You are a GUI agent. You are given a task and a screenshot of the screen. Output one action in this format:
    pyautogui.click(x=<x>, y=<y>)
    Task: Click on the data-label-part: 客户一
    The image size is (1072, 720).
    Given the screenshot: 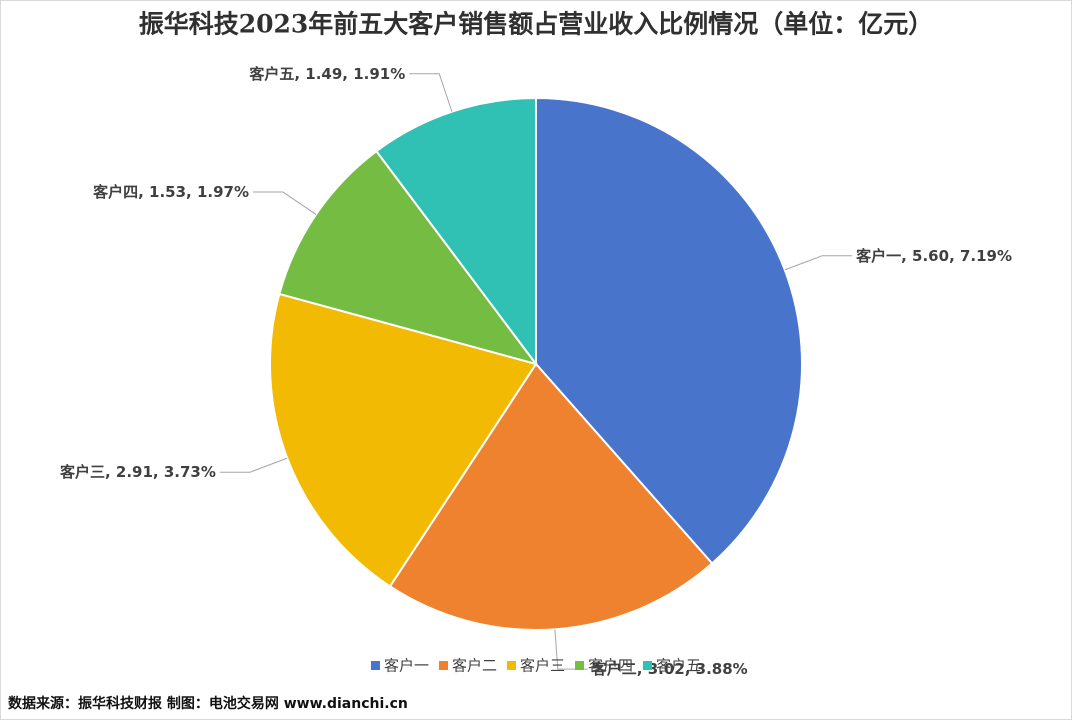 What is the action you would take?
    pyautogui.click(x=878, y=255)
    